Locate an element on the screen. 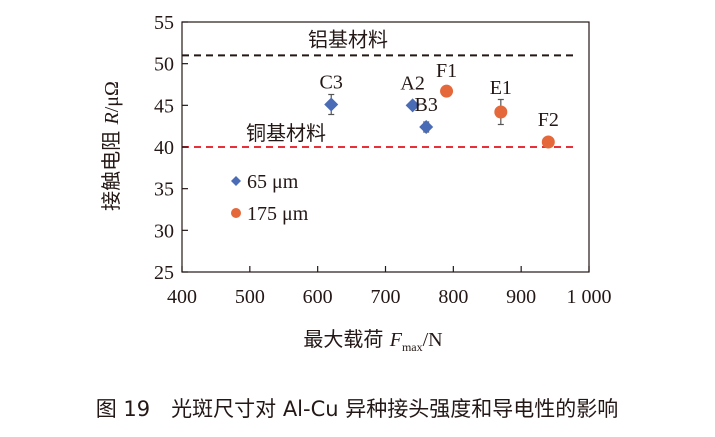  x-axis-title-symbol: F is located at coordinates (396, 340).